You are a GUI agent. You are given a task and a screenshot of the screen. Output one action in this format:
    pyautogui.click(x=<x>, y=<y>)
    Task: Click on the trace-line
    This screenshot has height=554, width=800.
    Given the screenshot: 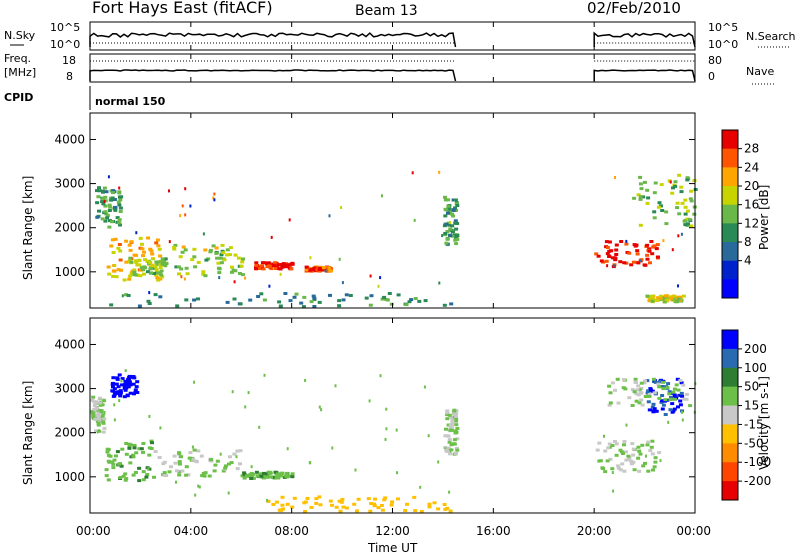 What is the action you would take?
    pyautogui.click(x=644, y=39)
    